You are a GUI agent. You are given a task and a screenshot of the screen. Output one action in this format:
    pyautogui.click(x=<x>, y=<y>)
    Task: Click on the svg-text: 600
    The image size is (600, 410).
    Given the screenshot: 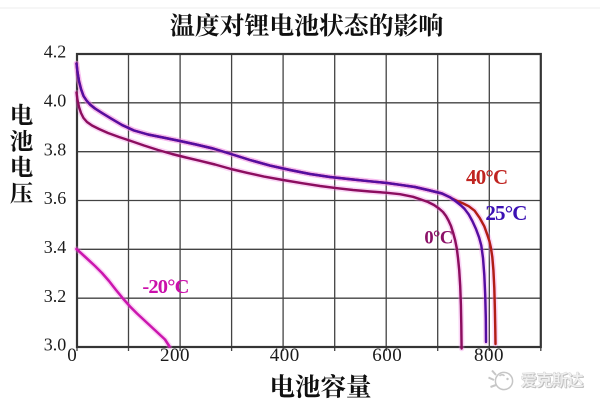 What is the action you would take?
    pyautogui.click(x=387, y=355)
    